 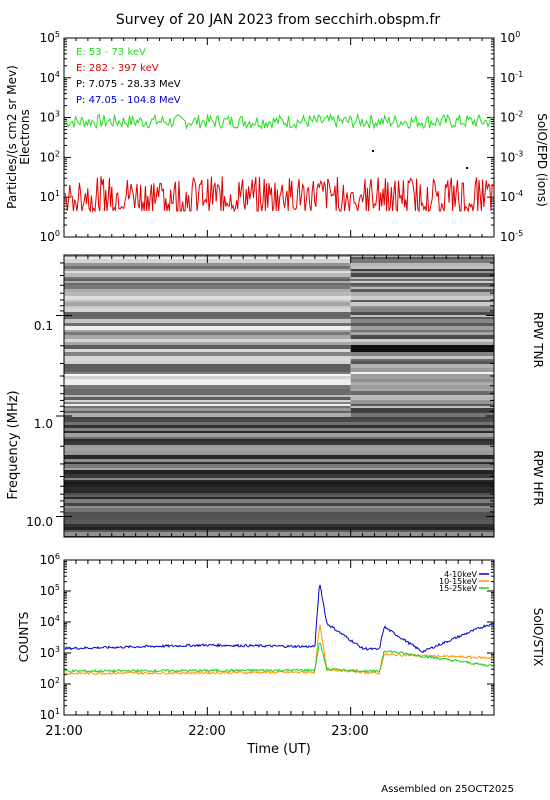 I want to click on stix-legend-item: 15-25keV, so click(x=458, y=588).